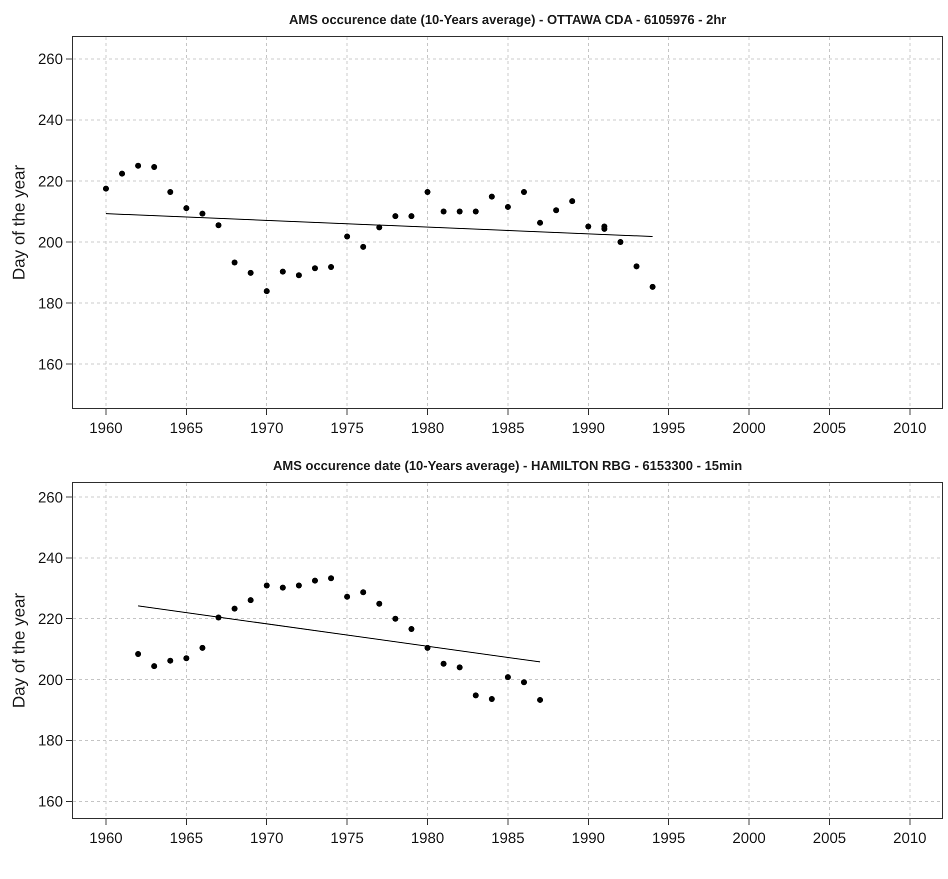 The width and height of the screenshot is (948, 879). I want to click on chart-title: AMS occurence date (10-Years average) - OTTAWA CDA - 6105976 - 2hr, so click(507, 19).